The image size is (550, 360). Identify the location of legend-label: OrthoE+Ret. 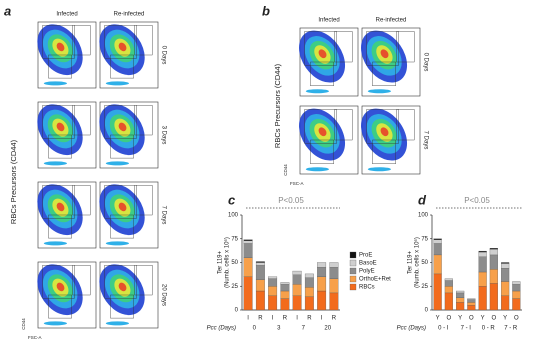
(375, 280).